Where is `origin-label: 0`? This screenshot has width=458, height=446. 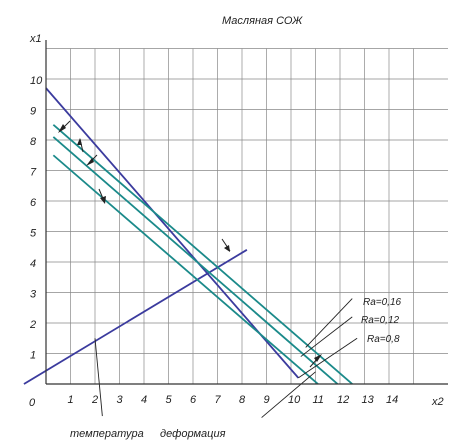 origin-label: 0 is located at coordinates (32, 403).